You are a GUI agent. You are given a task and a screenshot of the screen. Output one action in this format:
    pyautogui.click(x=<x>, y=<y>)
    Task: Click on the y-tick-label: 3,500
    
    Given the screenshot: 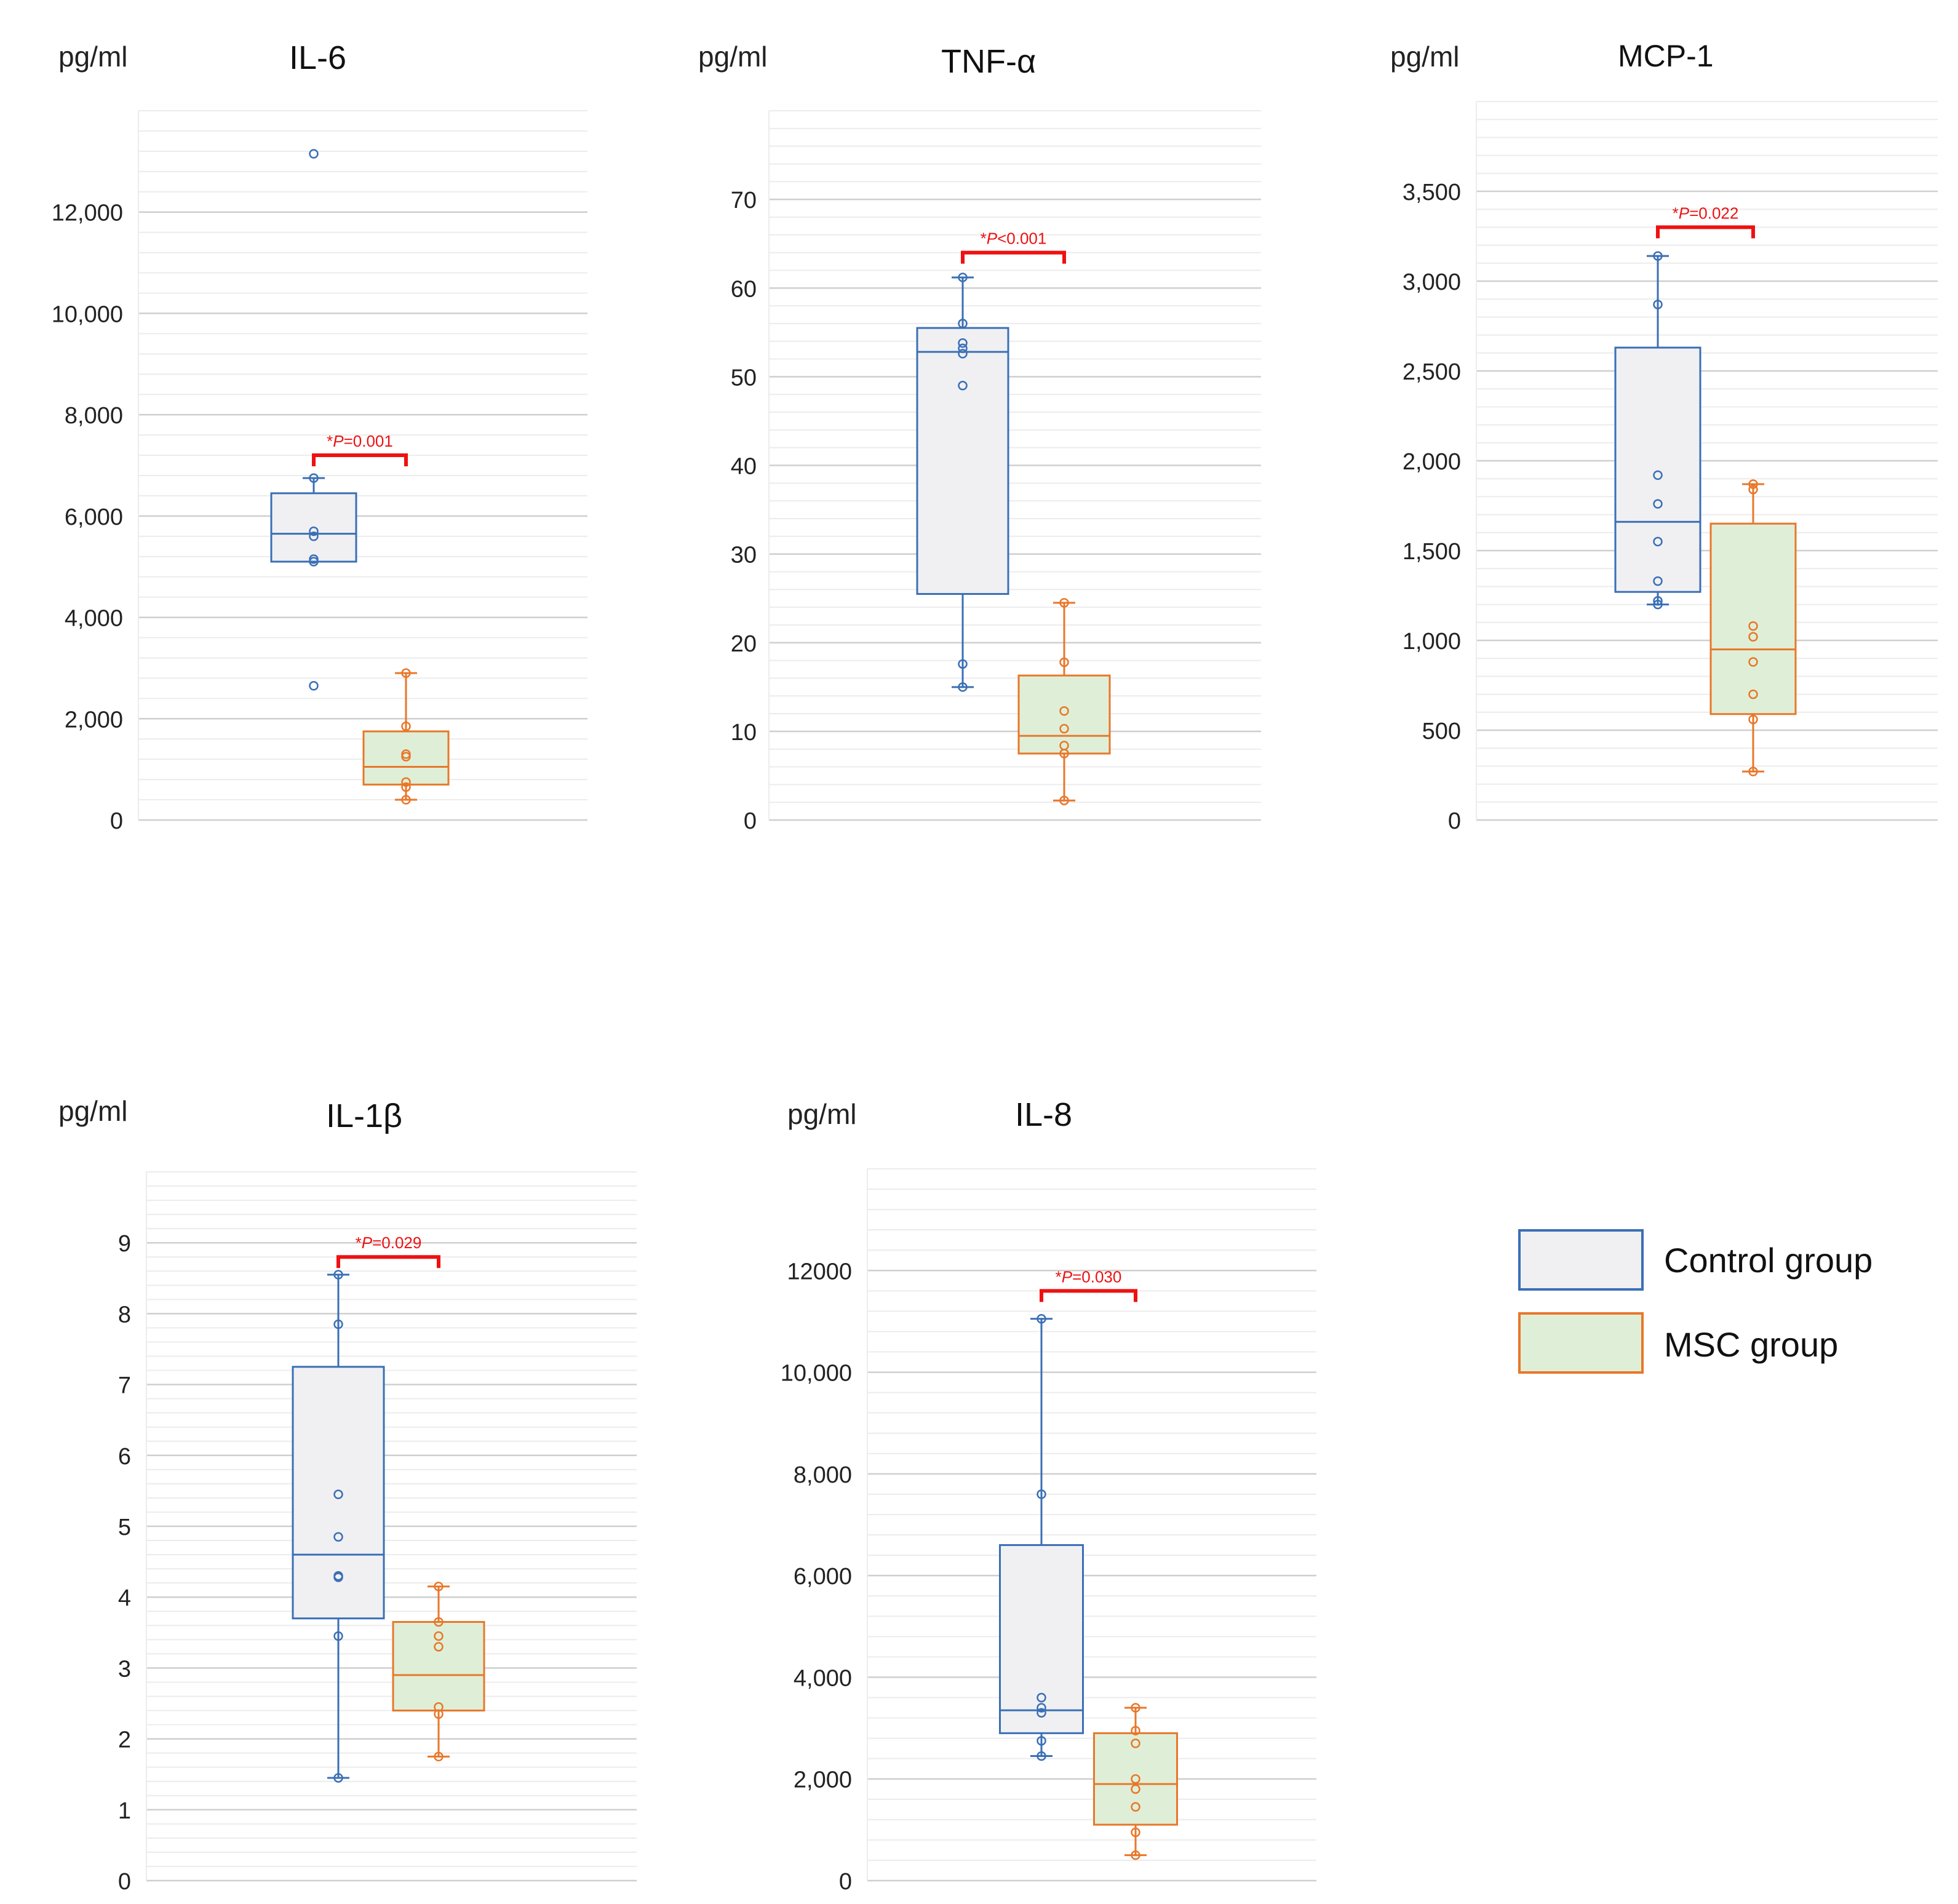 What is the action you would take?
    pyautogui.click(x=1432, y=192)
    